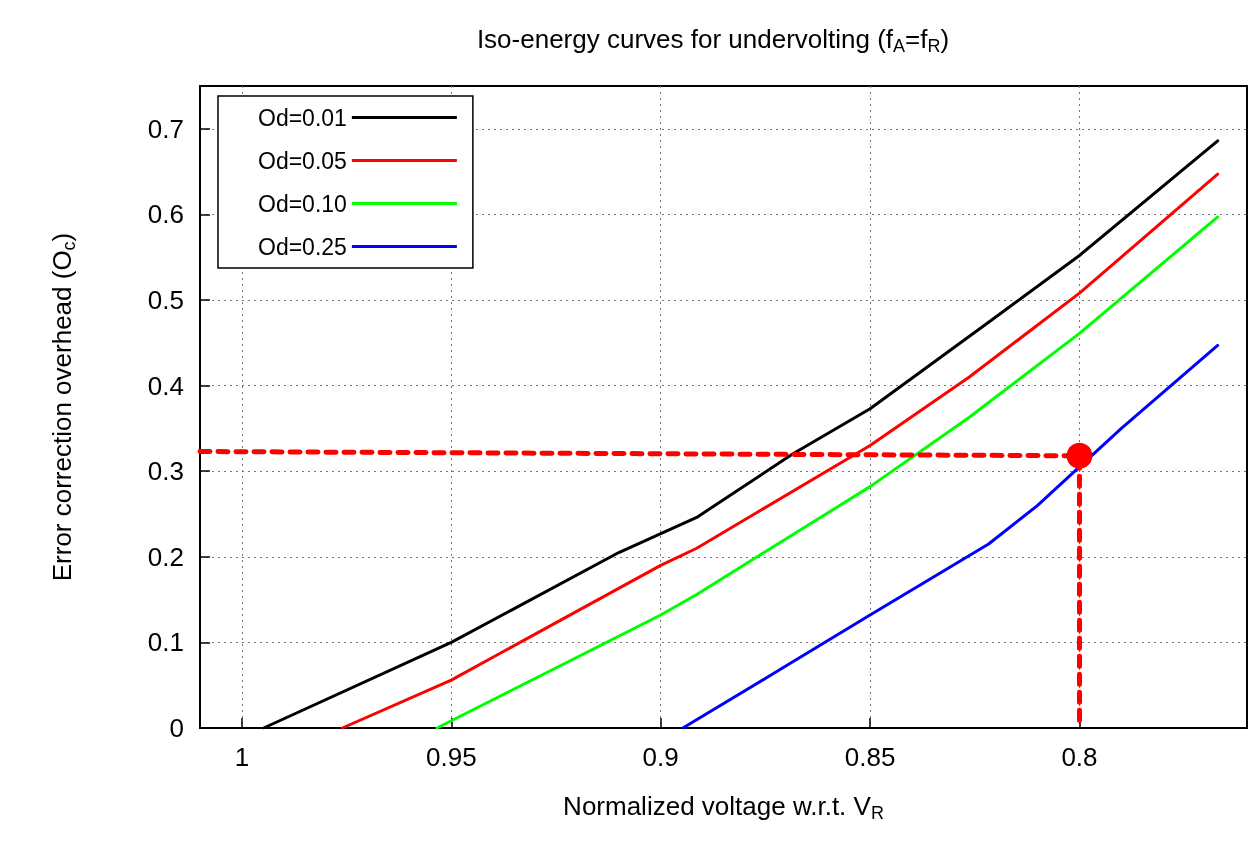 This screenshot has height=845, width=1248. What do you see at coordinates (302, 117) in the screenshot?
I see `legend-label: Od=0.01` at bounding box center [302, 117].